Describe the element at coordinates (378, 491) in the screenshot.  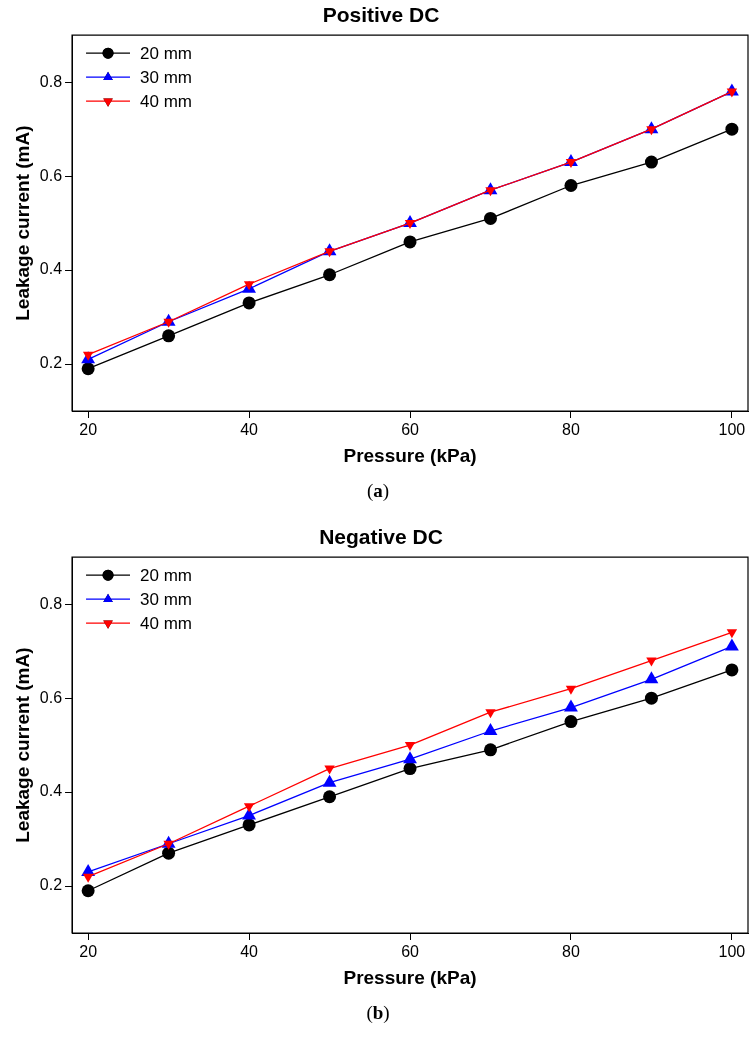
I see `text: (a)` at that location.